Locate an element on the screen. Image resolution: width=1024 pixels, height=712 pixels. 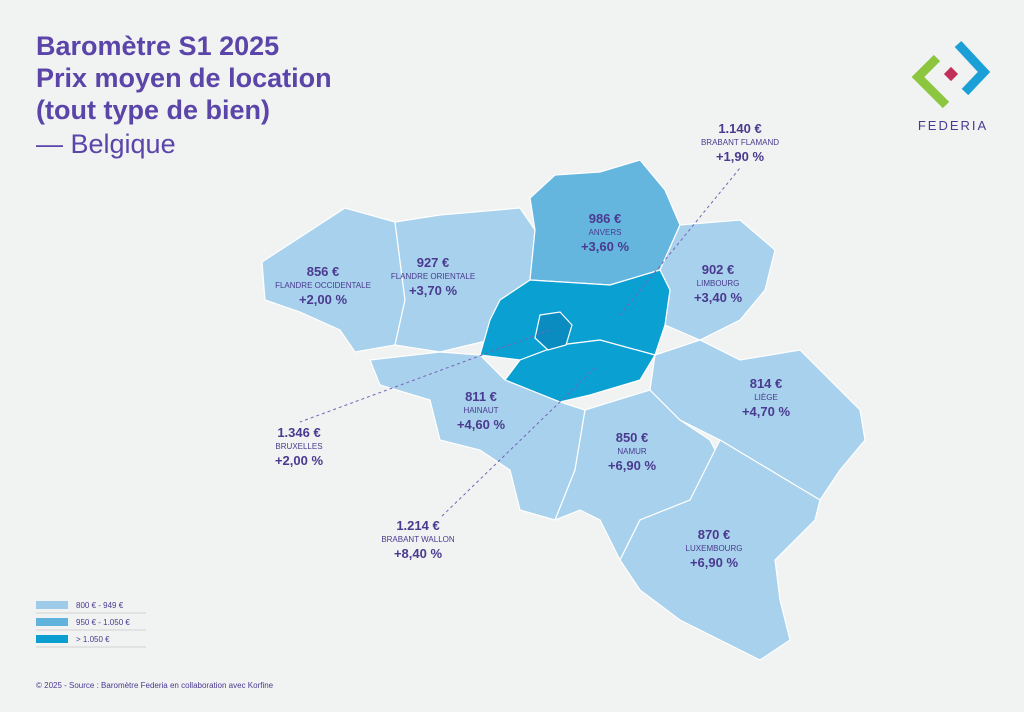
region-price: 856 € is located at coordinates (323, 271).